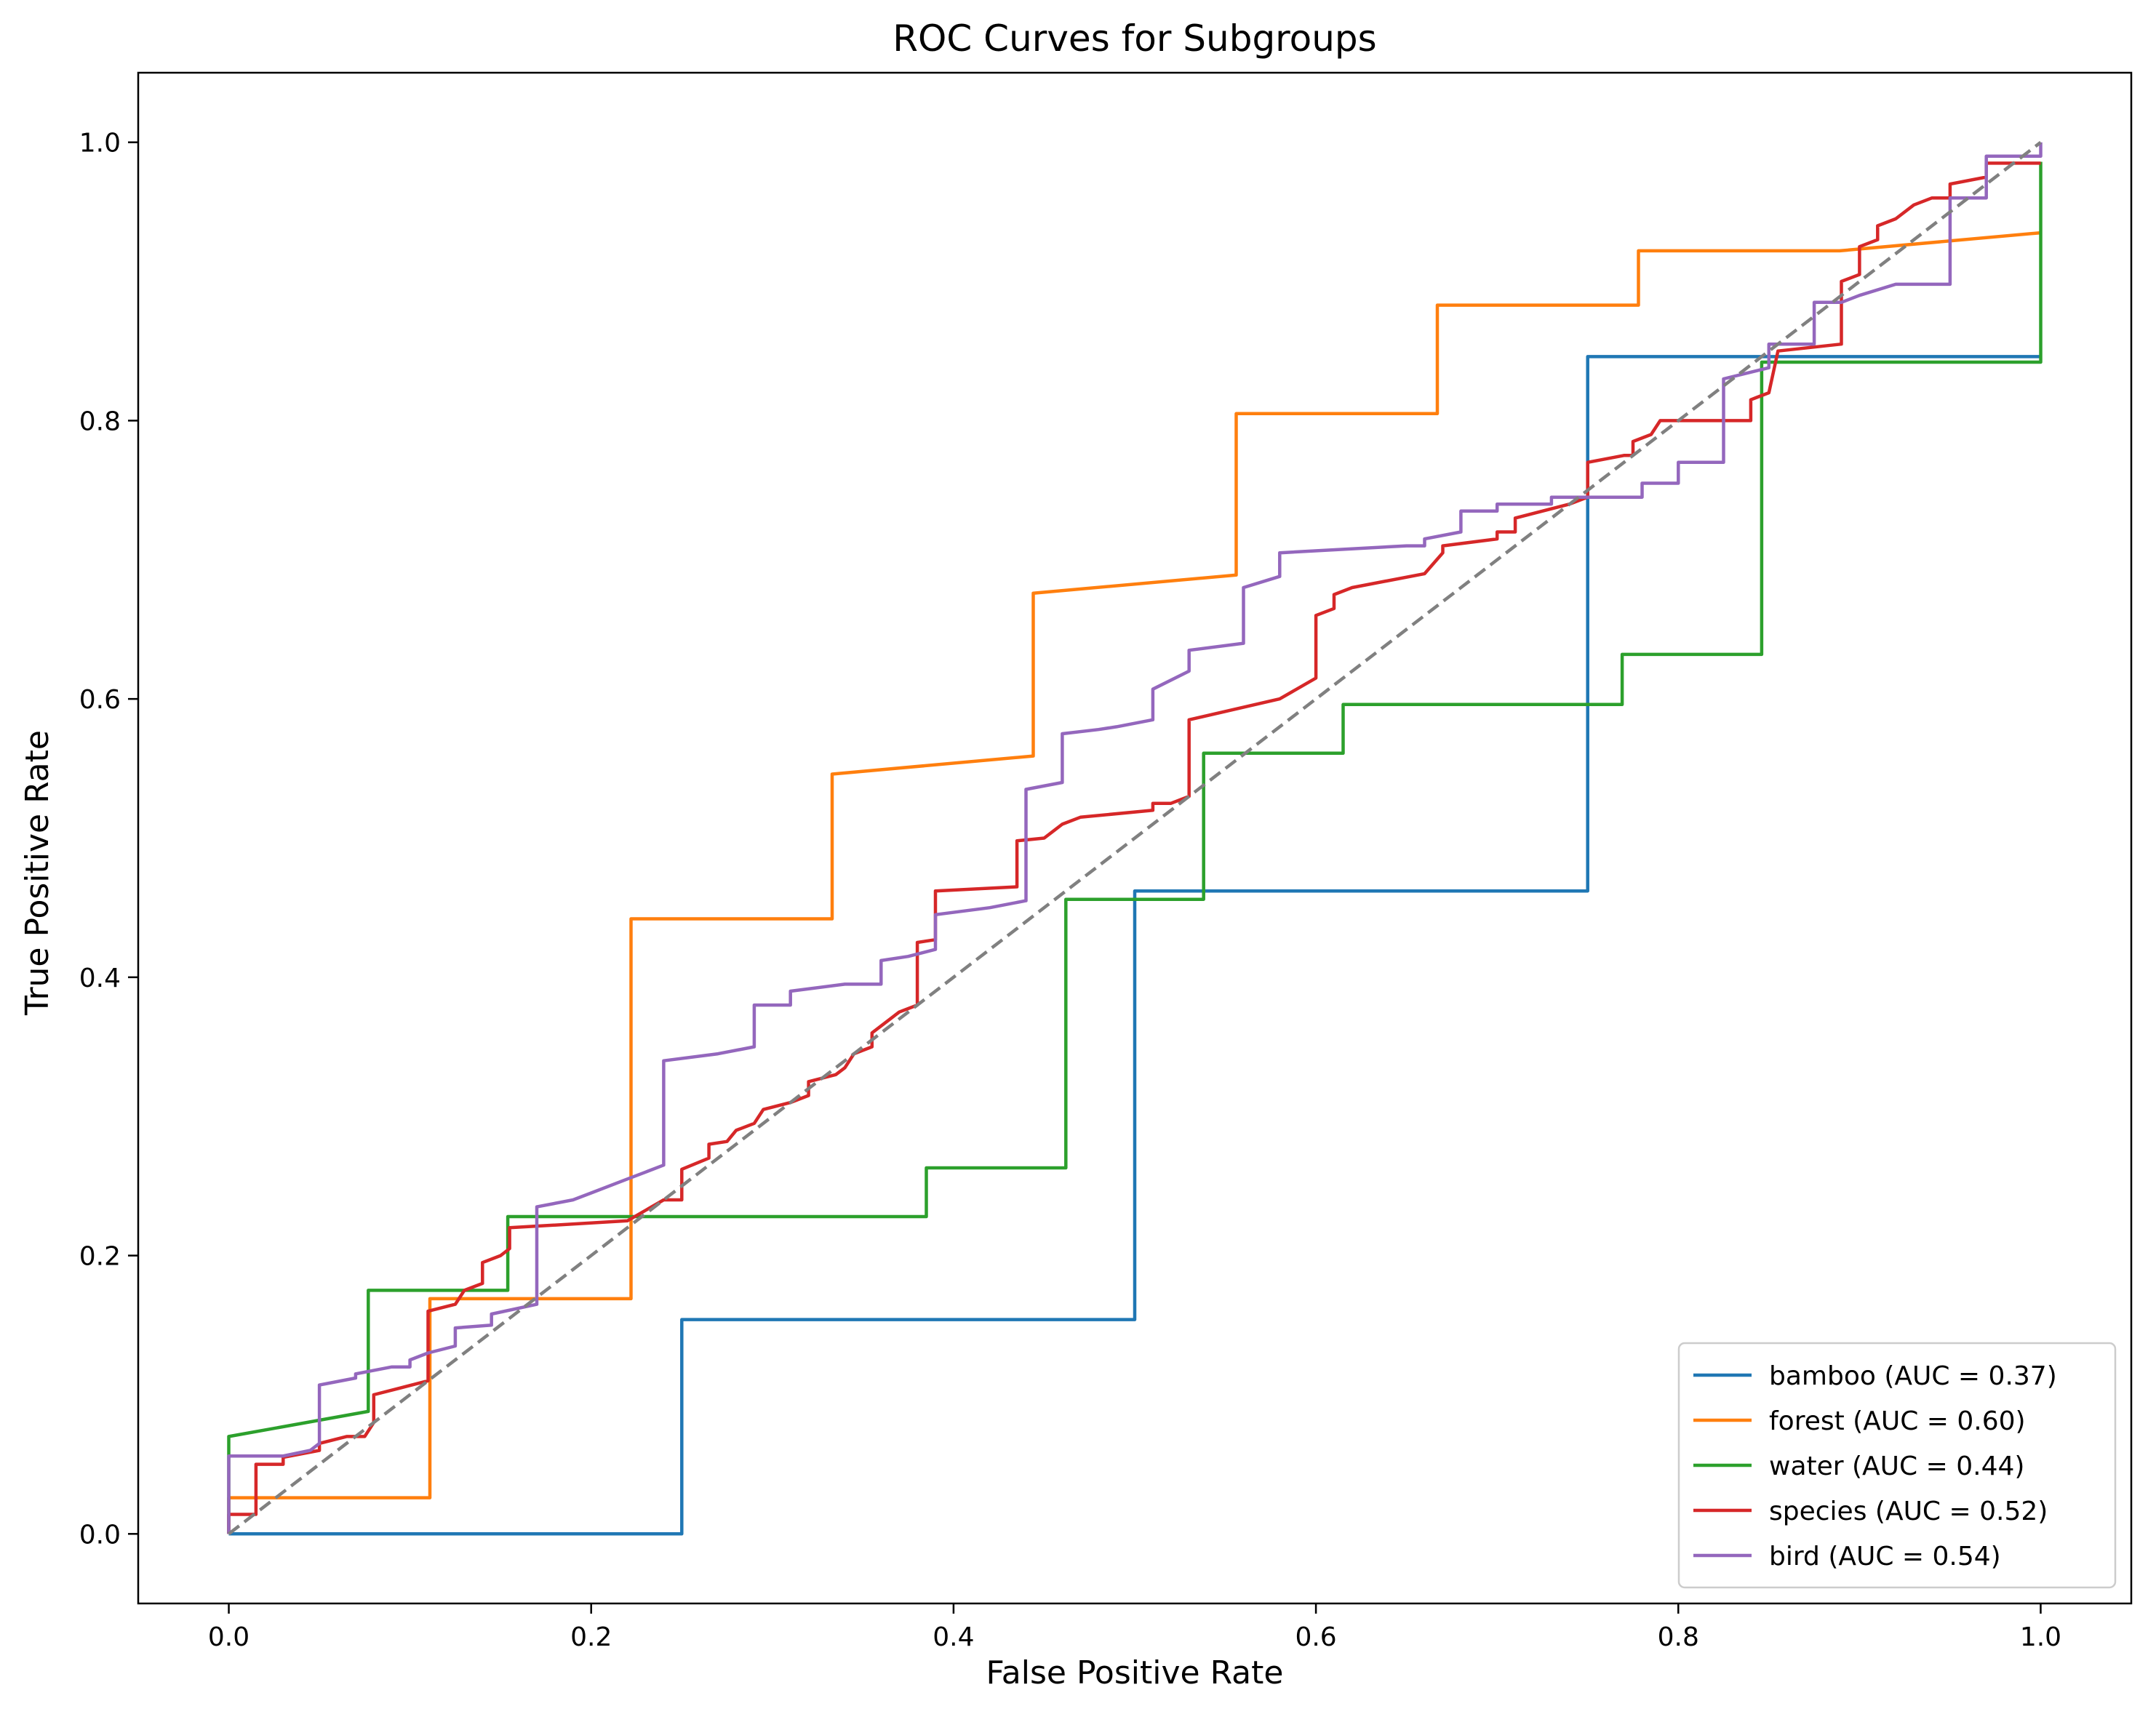  Describe the element at coordinates (1135, 1673) in the screenshot. I see `x-axis-label: False Positive Rate` at that location.